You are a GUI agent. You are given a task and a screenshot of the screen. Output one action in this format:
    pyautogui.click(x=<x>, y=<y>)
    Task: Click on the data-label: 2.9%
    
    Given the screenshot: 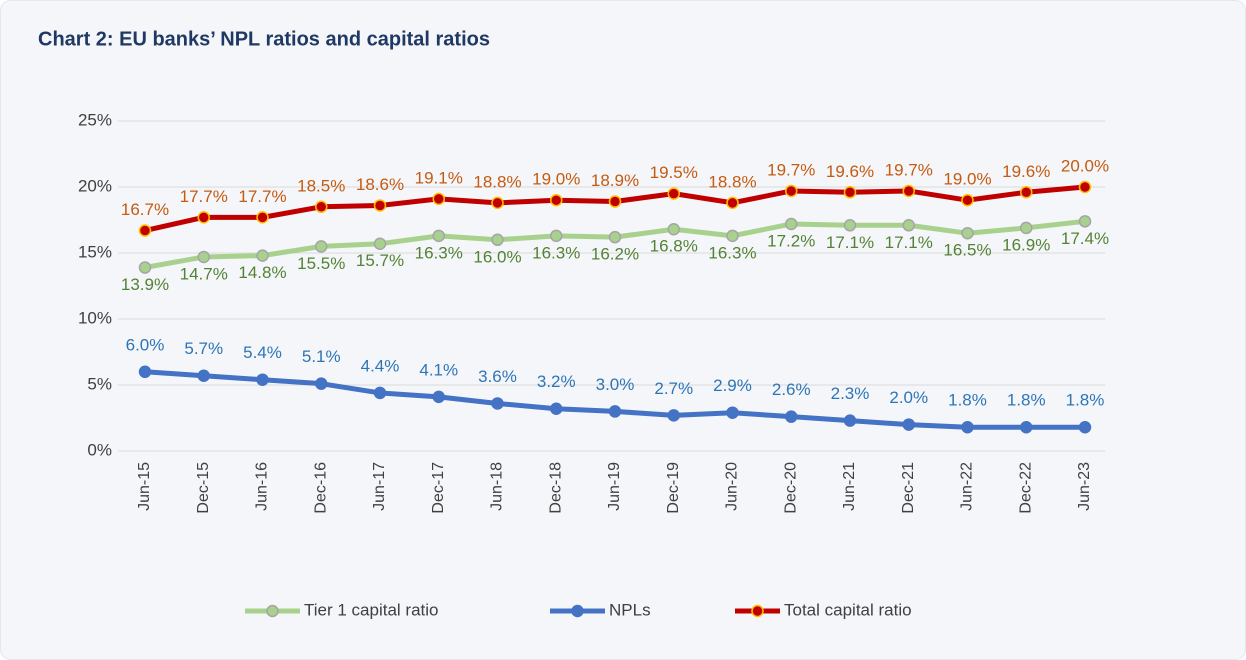 What is the action you would take?
    pyautogui.click(x=732, y=385)
    